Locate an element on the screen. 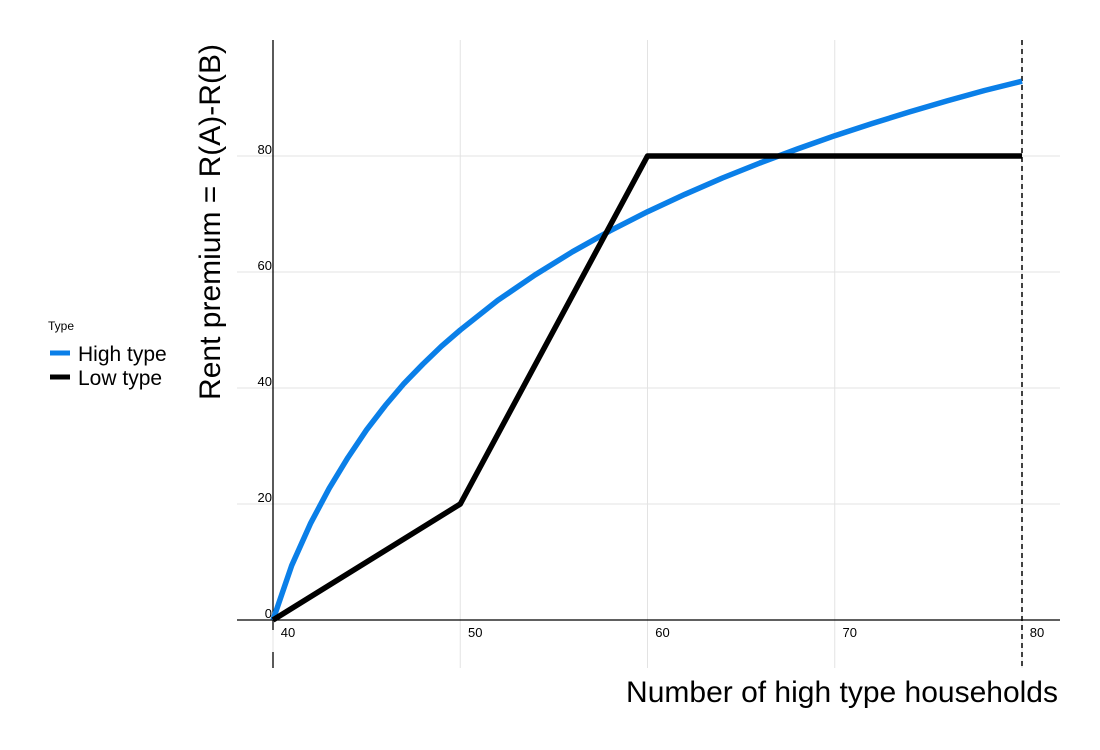  legend-label-low-type: Low type is located at coordinates (120, 378).